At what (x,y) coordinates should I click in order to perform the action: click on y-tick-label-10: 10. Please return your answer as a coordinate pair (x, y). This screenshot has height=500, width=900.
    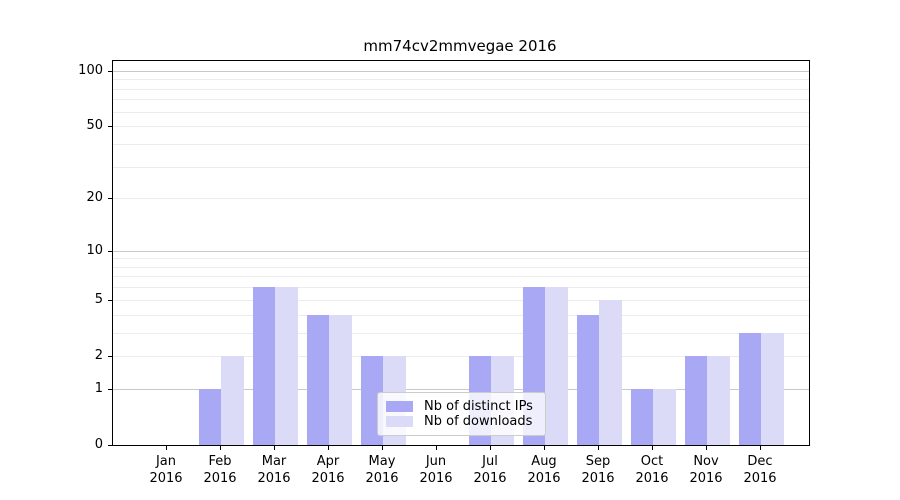
    Looking at the image, I should click on (94, 250).